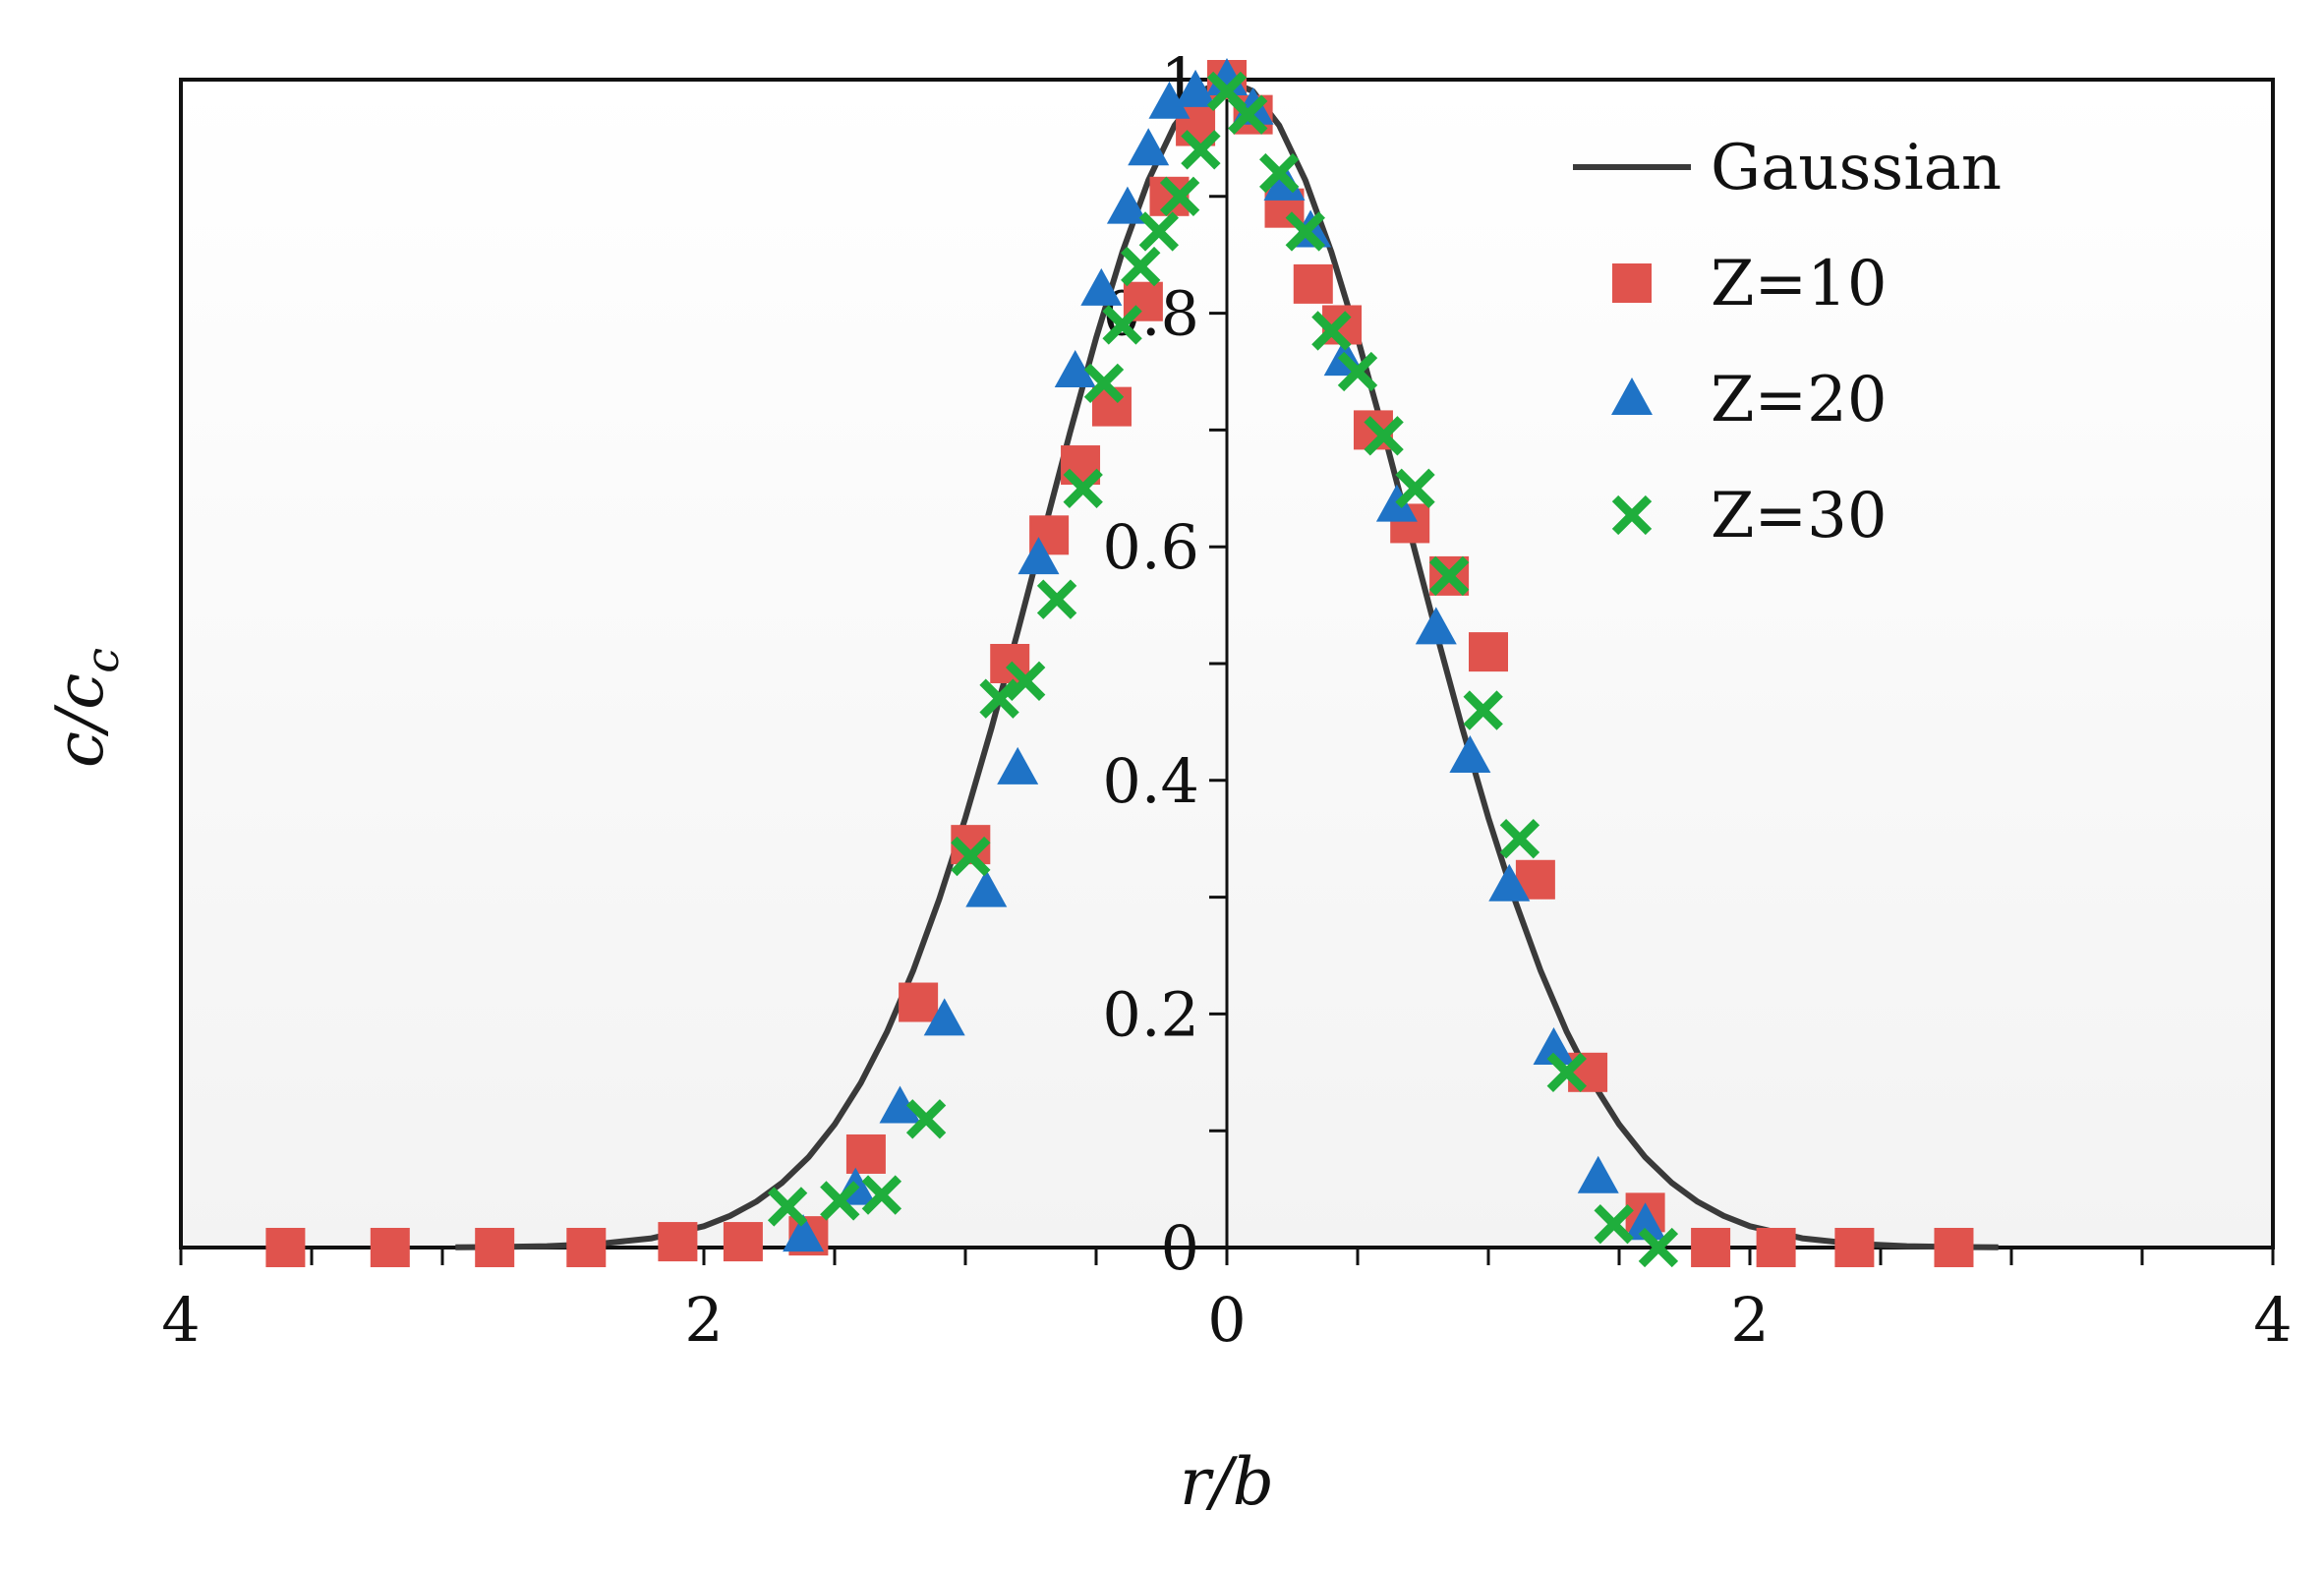 This screenshot has height=1569, width=2324. I want to click on legend: Gaussian Z=10 Z=20 Z=30, so click(1787, 342).